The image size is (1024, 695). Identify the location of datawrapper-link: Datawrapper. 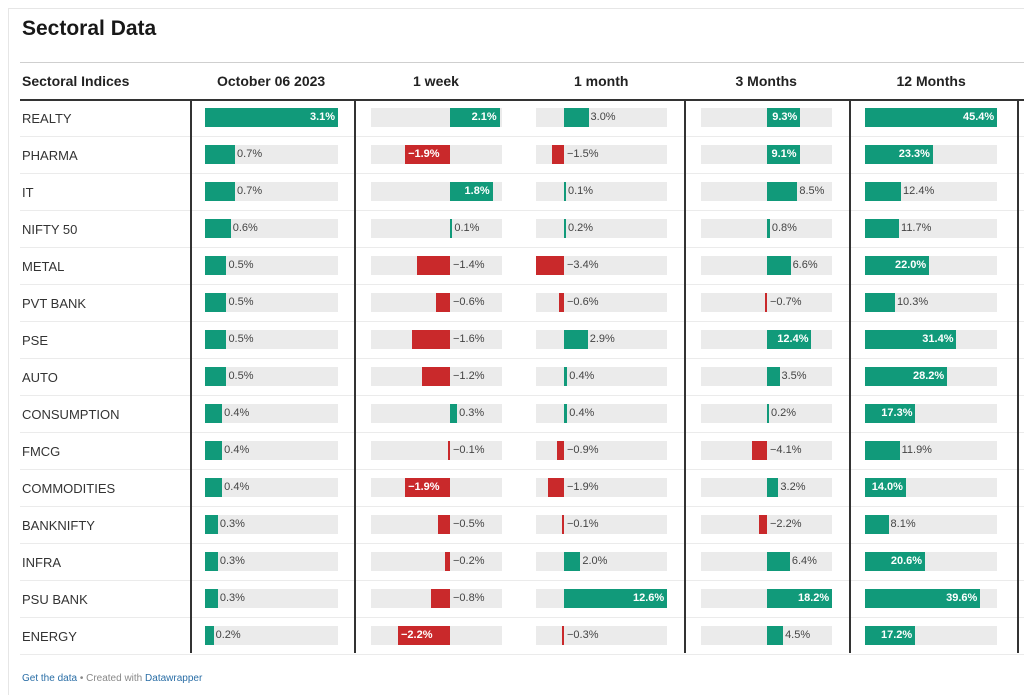
(174, 678).